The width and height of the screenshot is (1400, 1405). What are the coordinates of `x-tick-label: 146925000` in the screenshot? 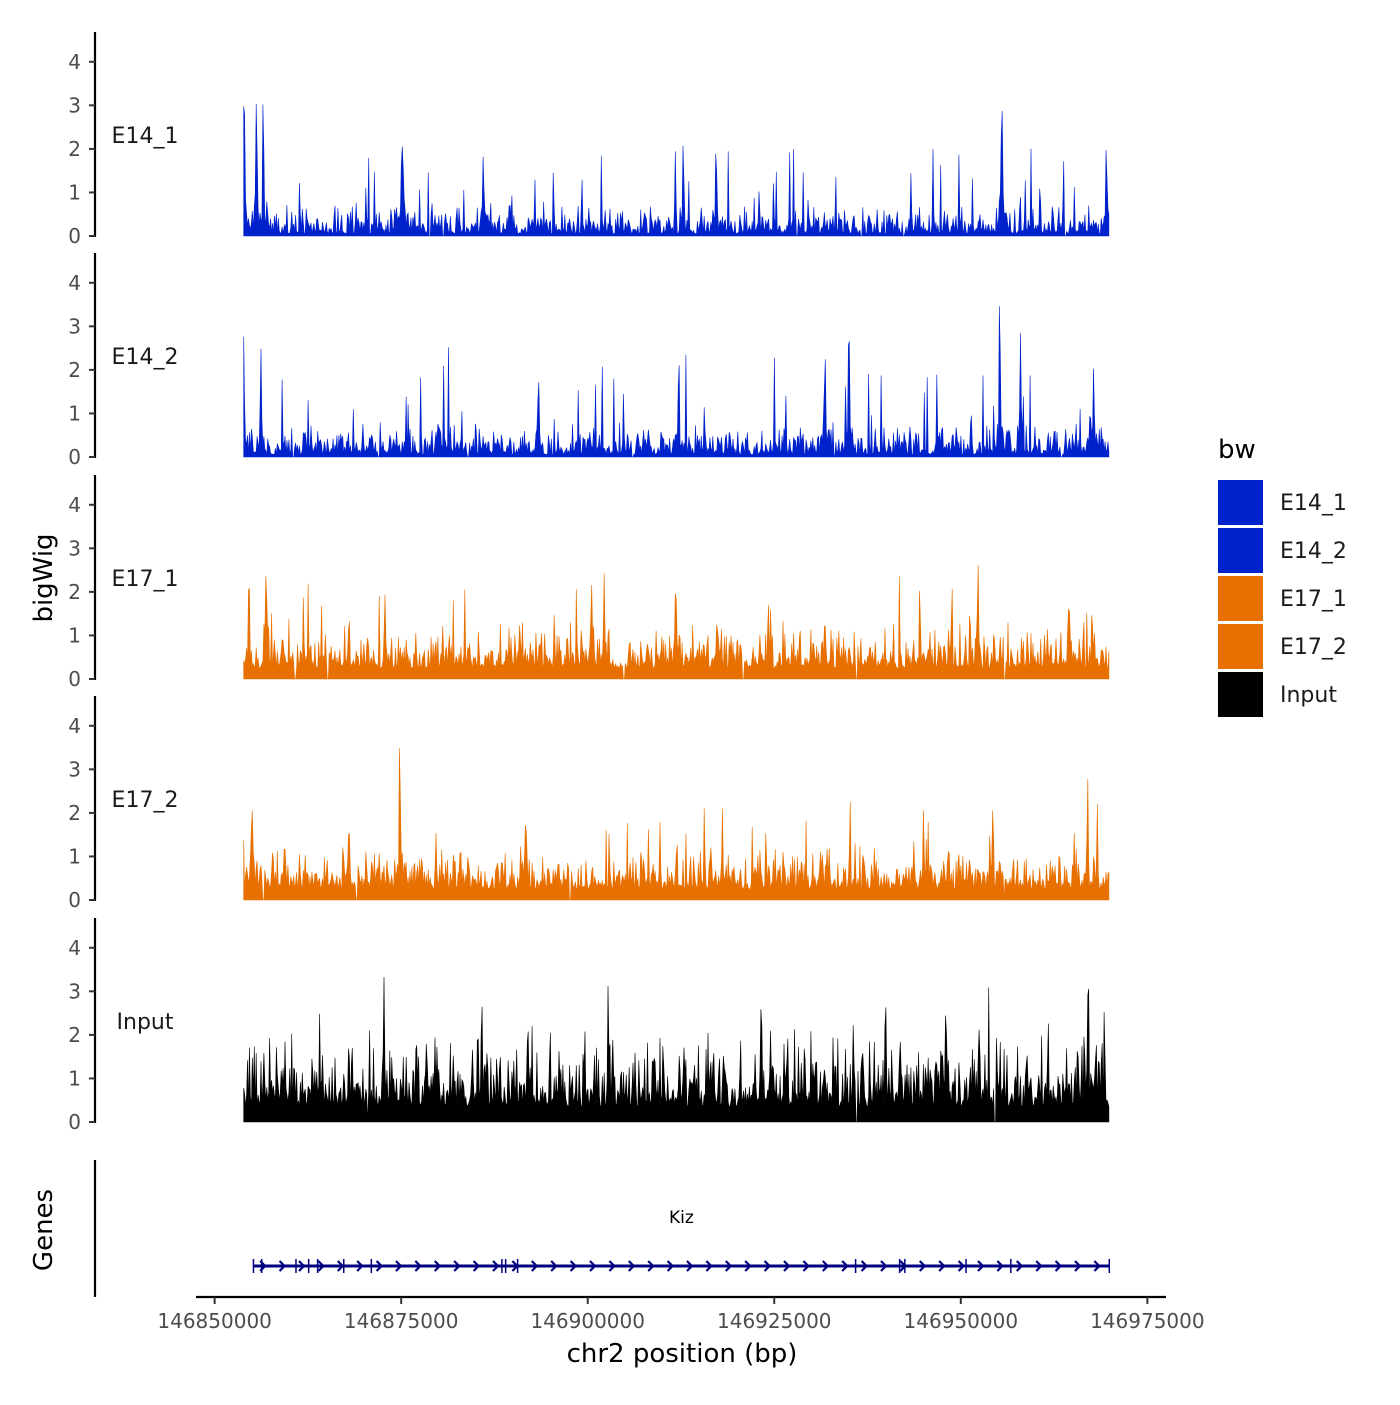 It's located at (774, 1321).